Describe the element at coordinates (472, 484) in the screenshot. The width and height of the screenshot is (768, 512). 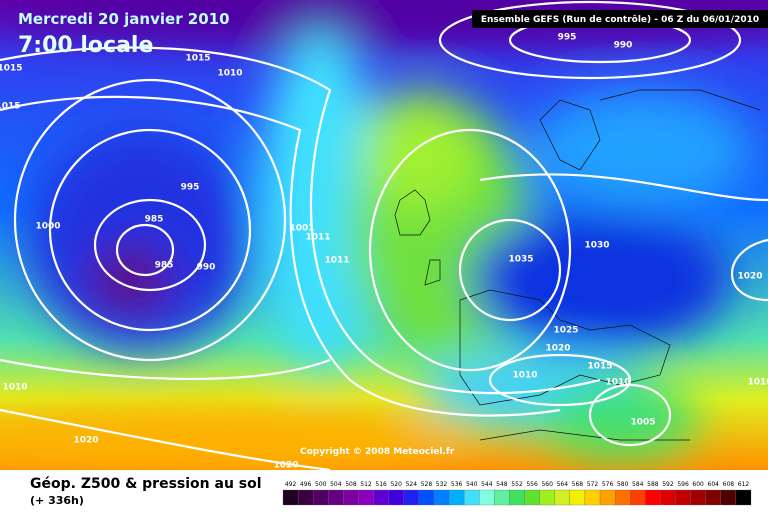
I see `scale-label: 540` at that location.